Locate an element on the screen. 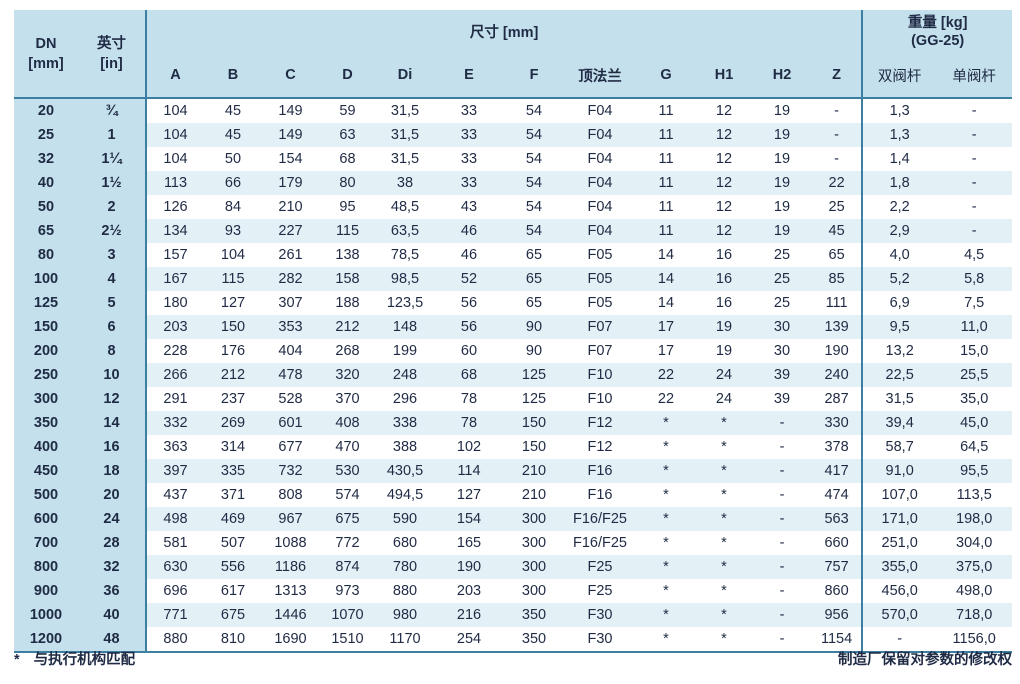 The image size is (1020, 684). weight-cell: 171,0 is located at coordinates (899, 519).